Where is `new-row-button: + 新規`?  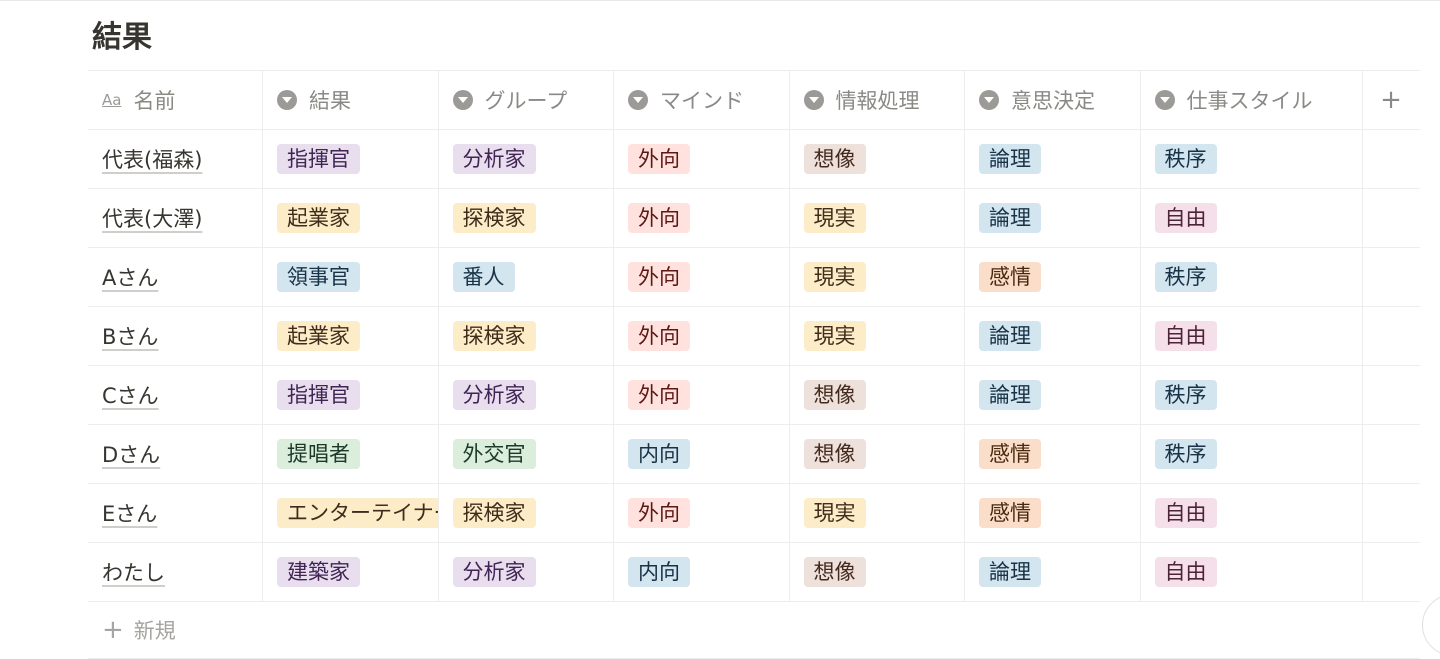 new-row-button: + 新規 is located at coordinates (754, 630).